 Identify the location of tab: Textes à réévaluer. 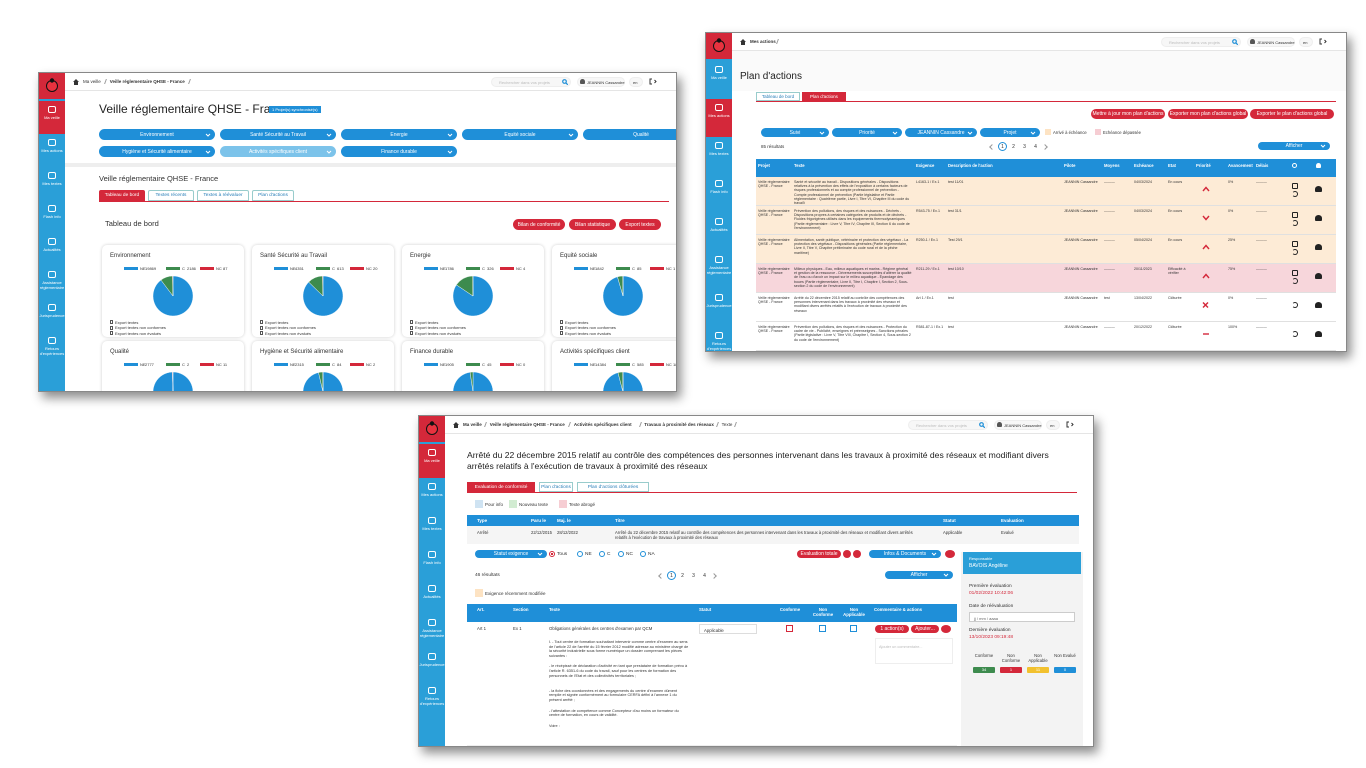
(223, 195).